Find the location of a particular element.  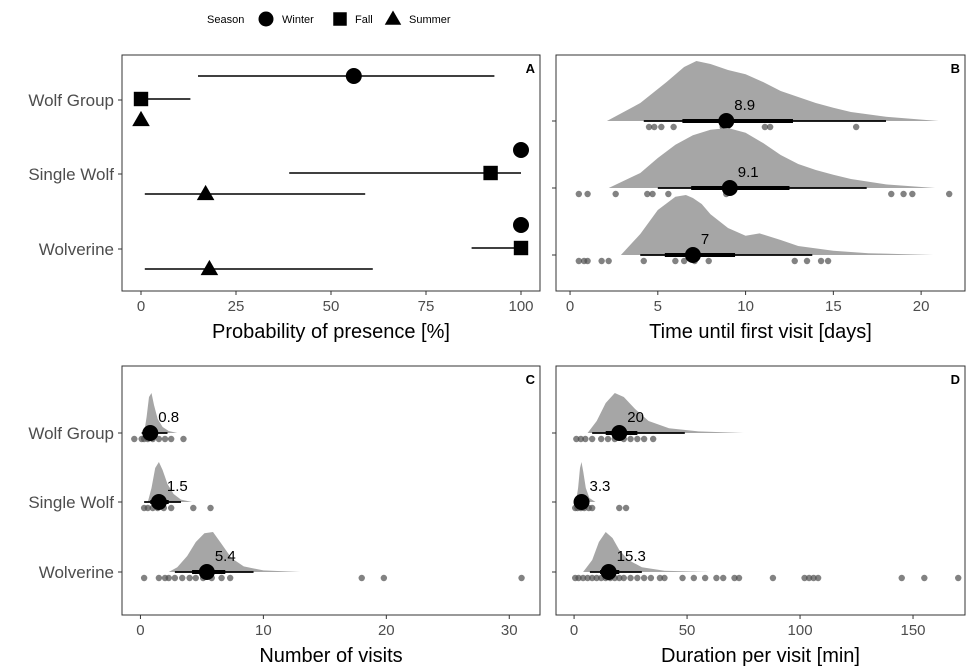

x-tick-label: 15 is located at coordinates (833, 306).